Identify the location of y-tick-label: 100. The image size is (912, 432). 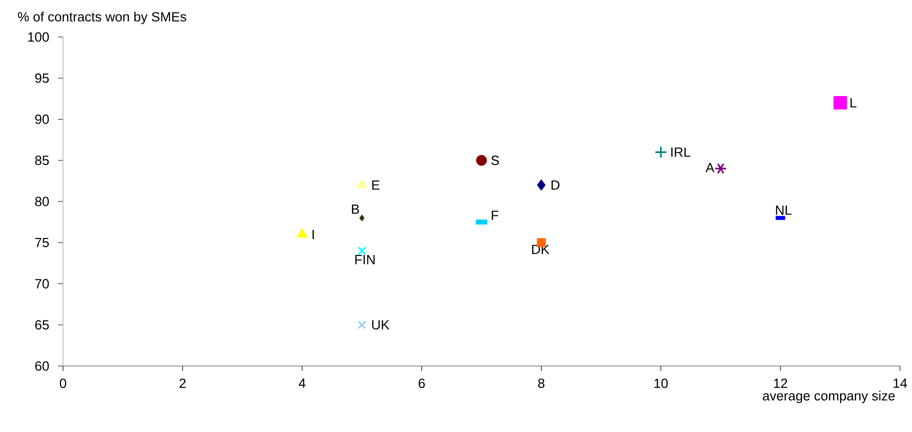
(38, 37).